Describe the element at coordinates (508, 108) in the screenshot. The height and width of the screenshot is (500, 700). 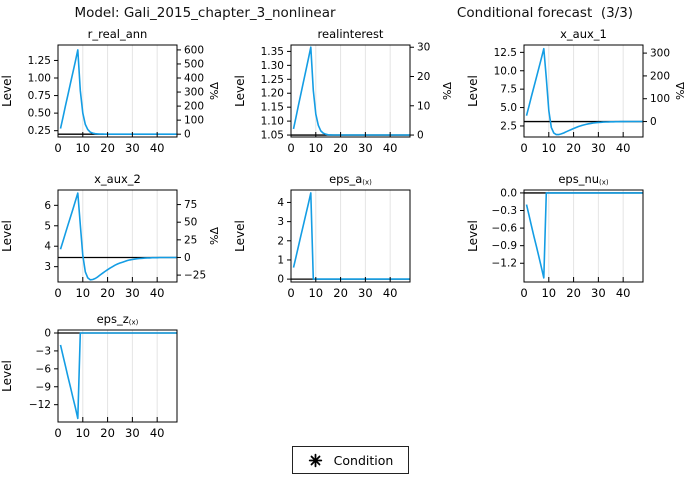
I see `y-tick-label: 5.0` at that location.